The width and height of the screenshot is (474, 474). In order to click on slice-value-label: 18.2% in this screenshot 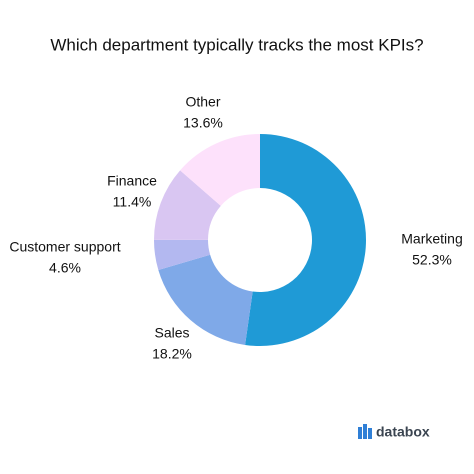, I will do `click(172, 354)`.